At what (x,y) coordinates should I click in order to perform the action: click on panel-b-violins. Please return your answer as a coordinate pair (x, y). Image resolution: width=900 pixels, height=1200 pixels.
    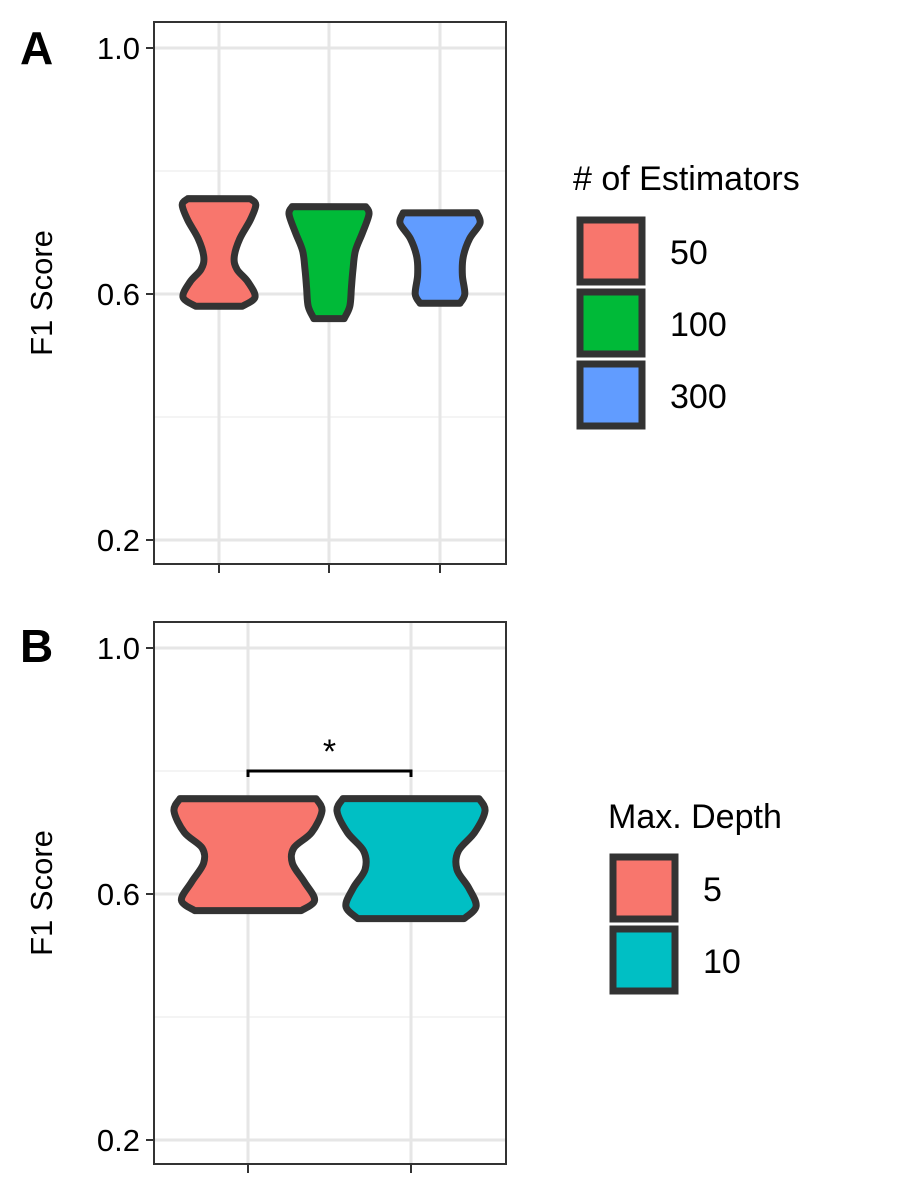
    Looking at the image, I should click on (329, 859).